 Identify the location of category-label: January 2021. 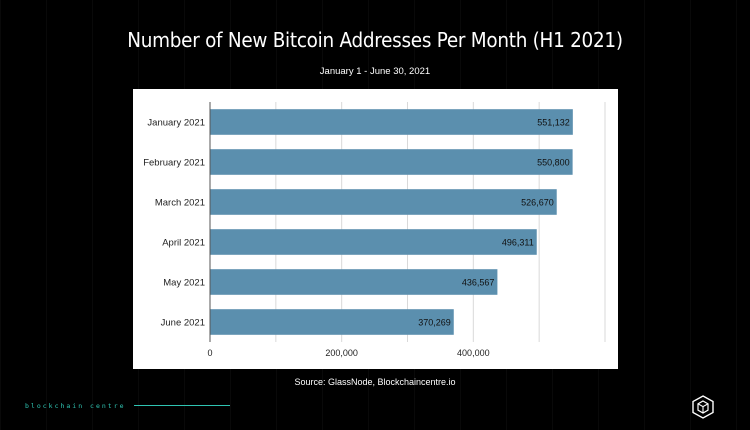
(176, 123).